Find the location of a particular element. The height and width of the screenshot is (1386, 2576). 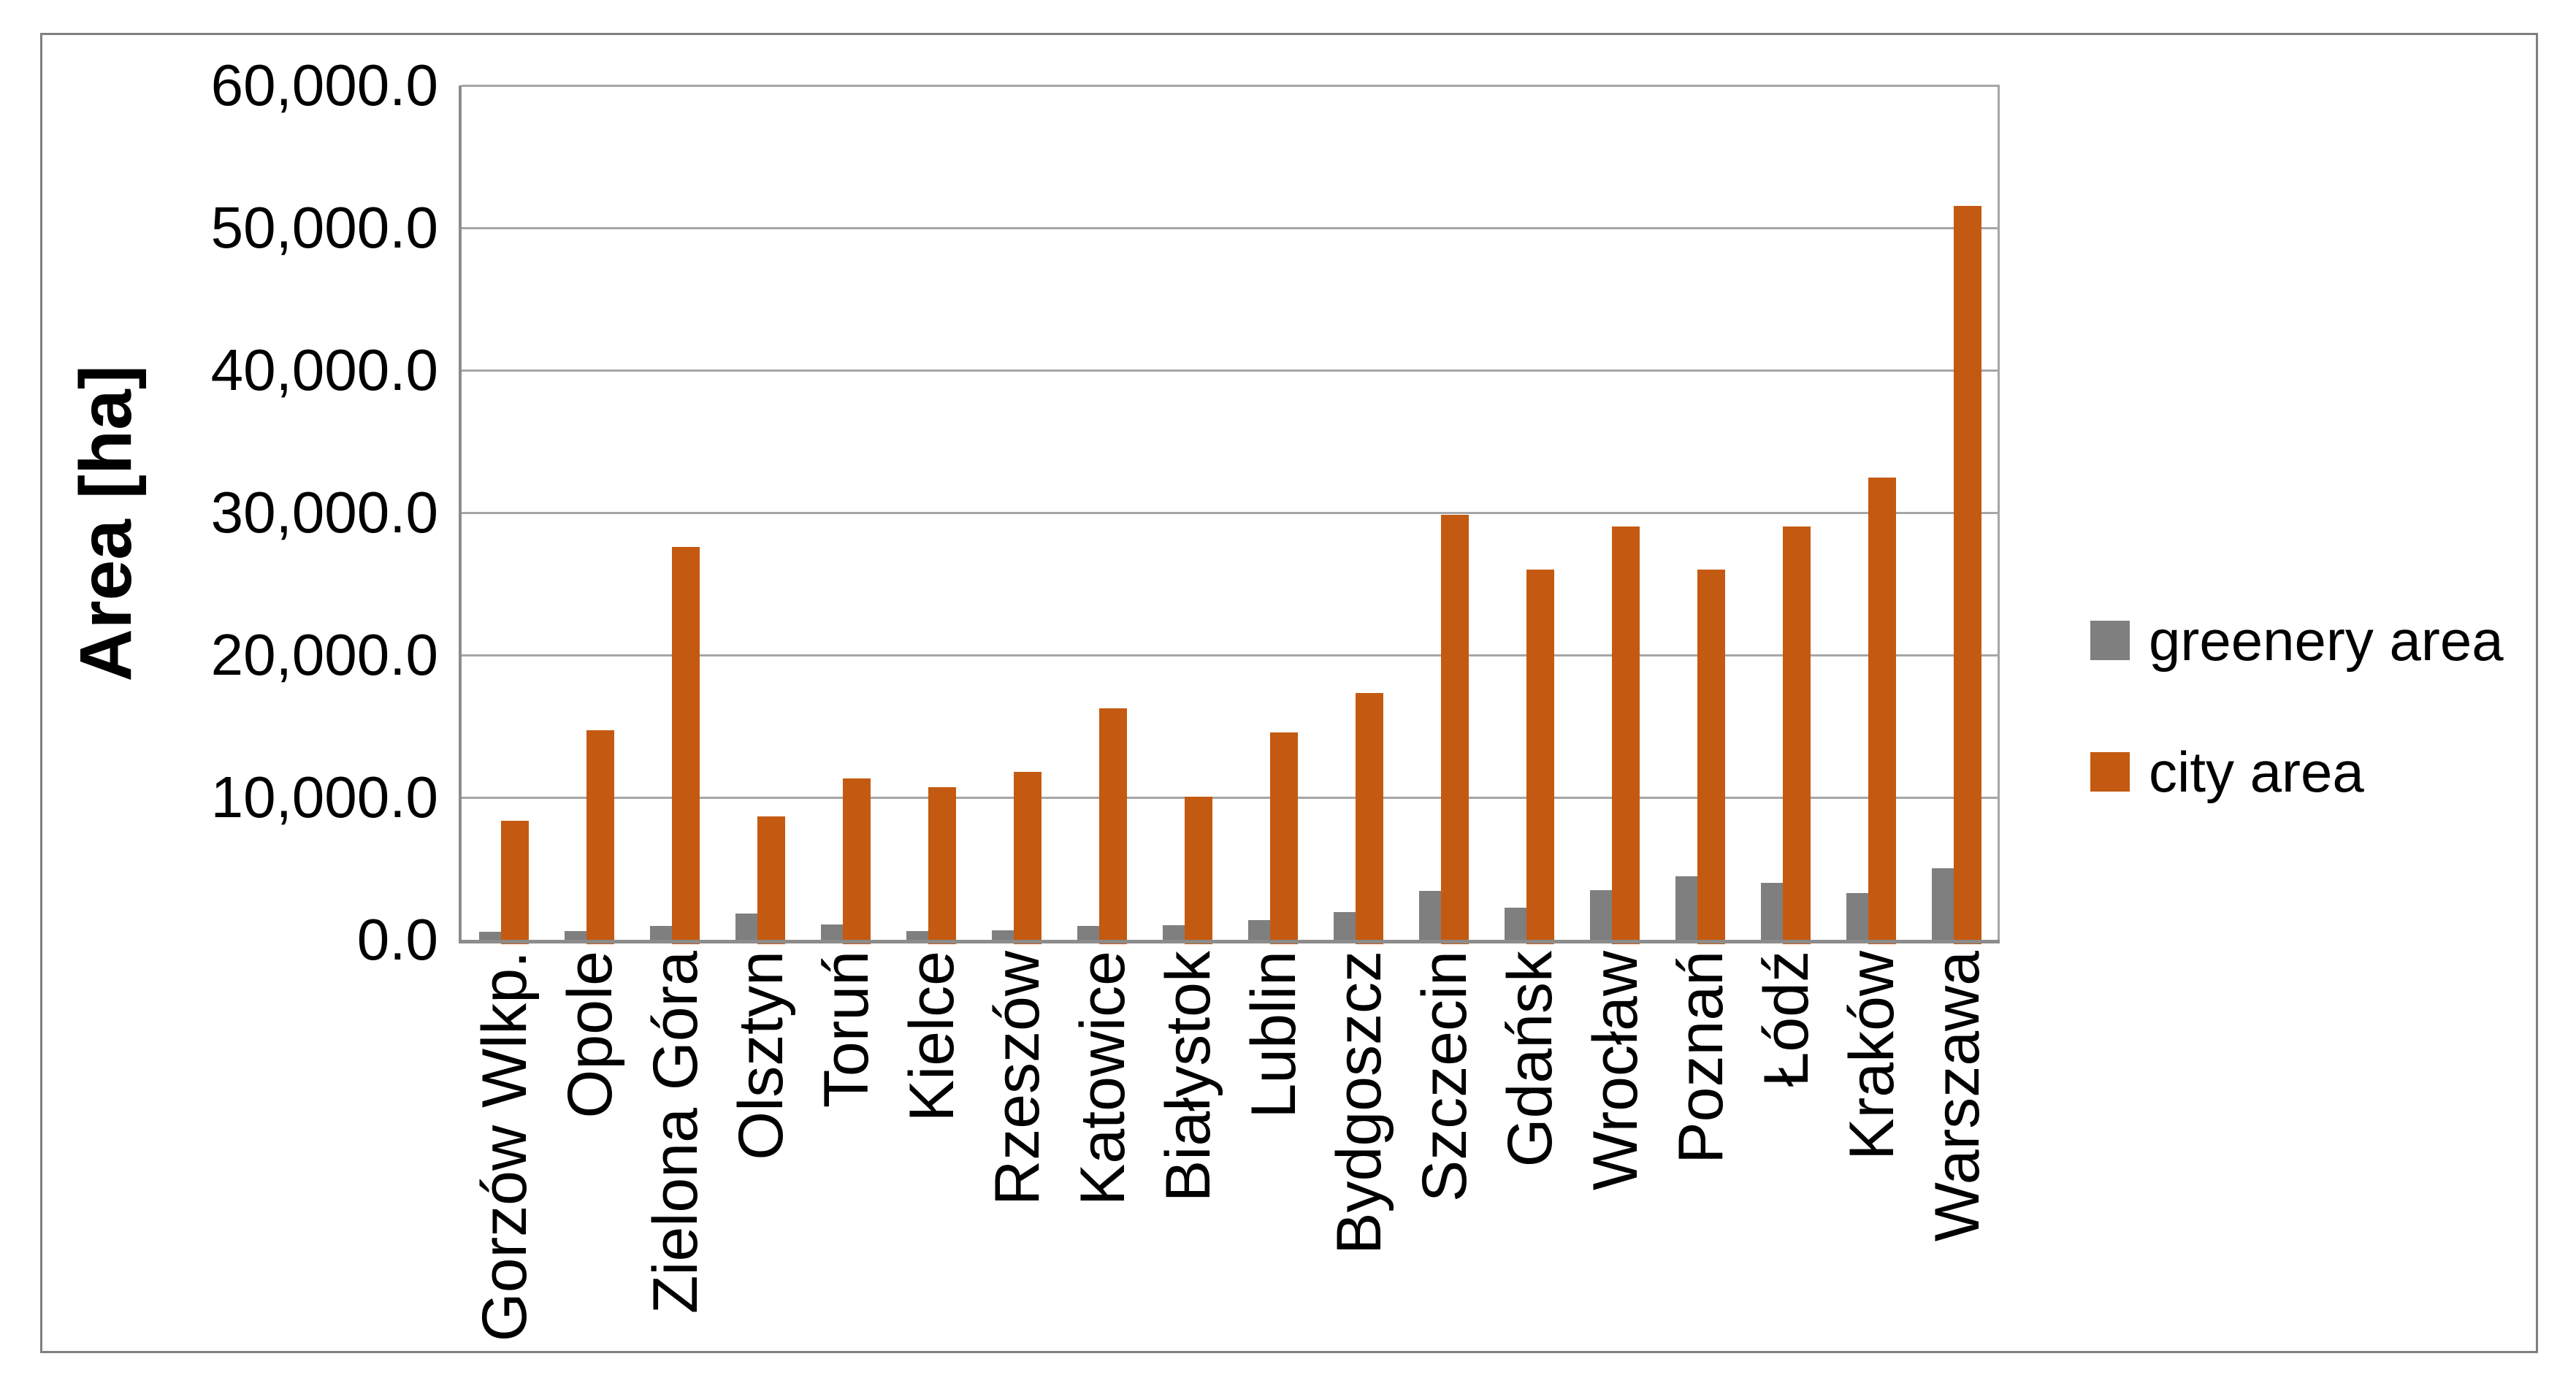

bar-group-Lublin is located at coordinates (1273, 514).